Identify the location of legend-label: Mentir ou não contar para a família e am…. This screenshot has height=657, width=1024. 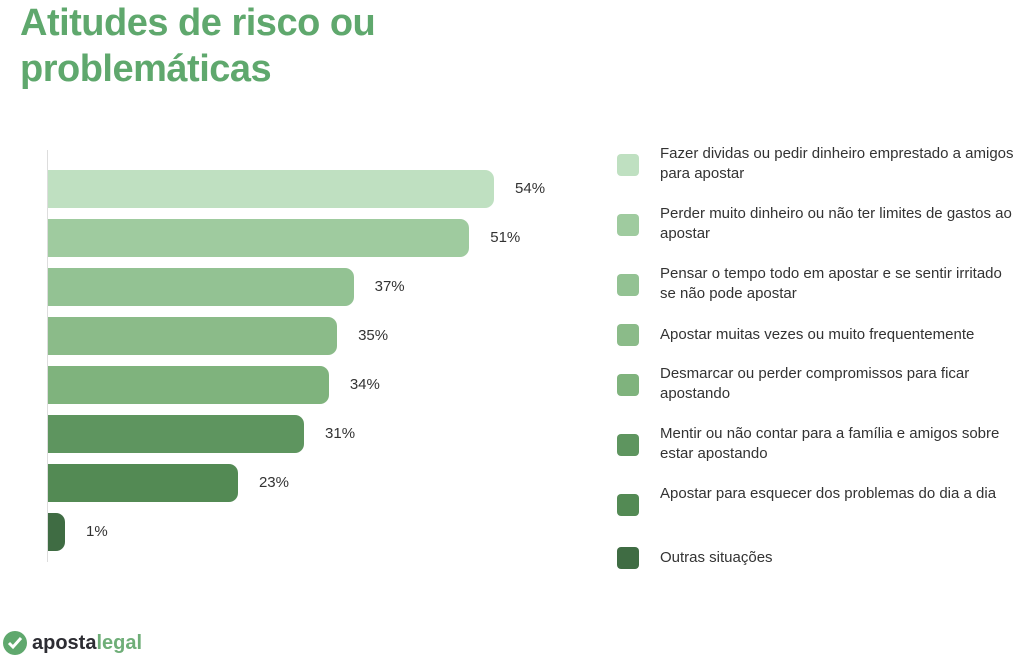
(830, 443).